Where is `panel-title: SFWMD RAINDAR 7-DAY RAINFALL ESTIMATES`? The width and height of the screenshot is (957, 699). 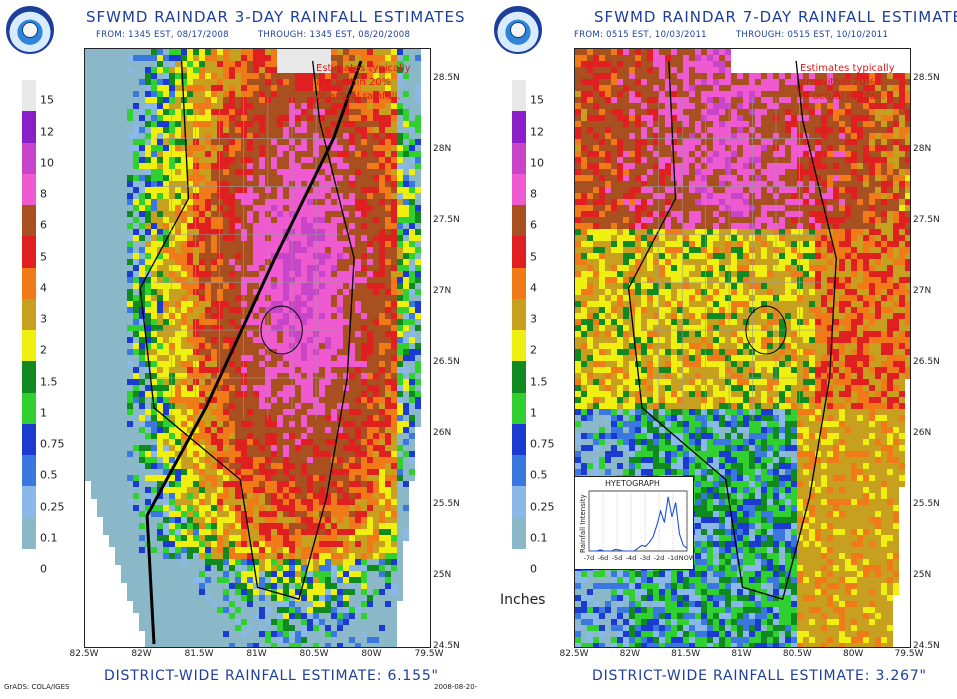
panel-title: SFWMD RAINDAR 7-DAY RAINFALL ESTIMATES is located at coordinates (775, 17).